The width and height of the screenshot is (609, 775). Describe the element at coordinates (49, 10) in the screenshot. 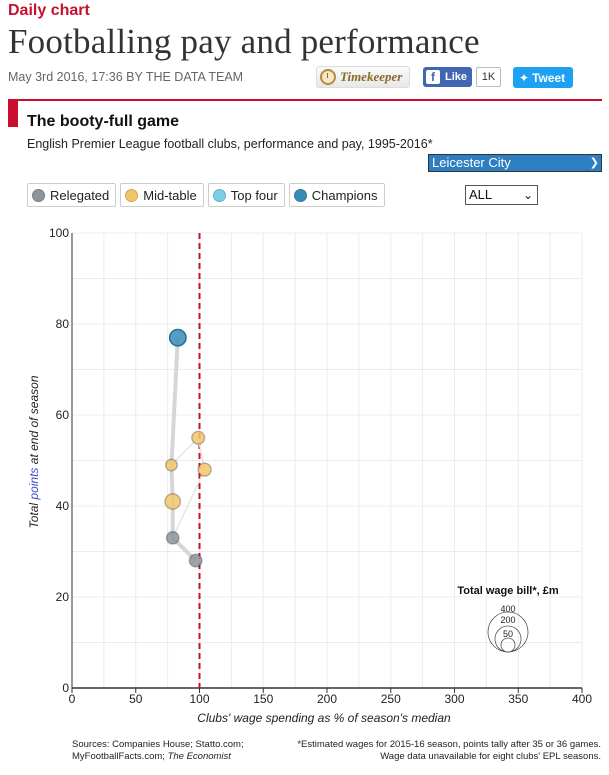

I see `kicker: Daily chart` at that location.